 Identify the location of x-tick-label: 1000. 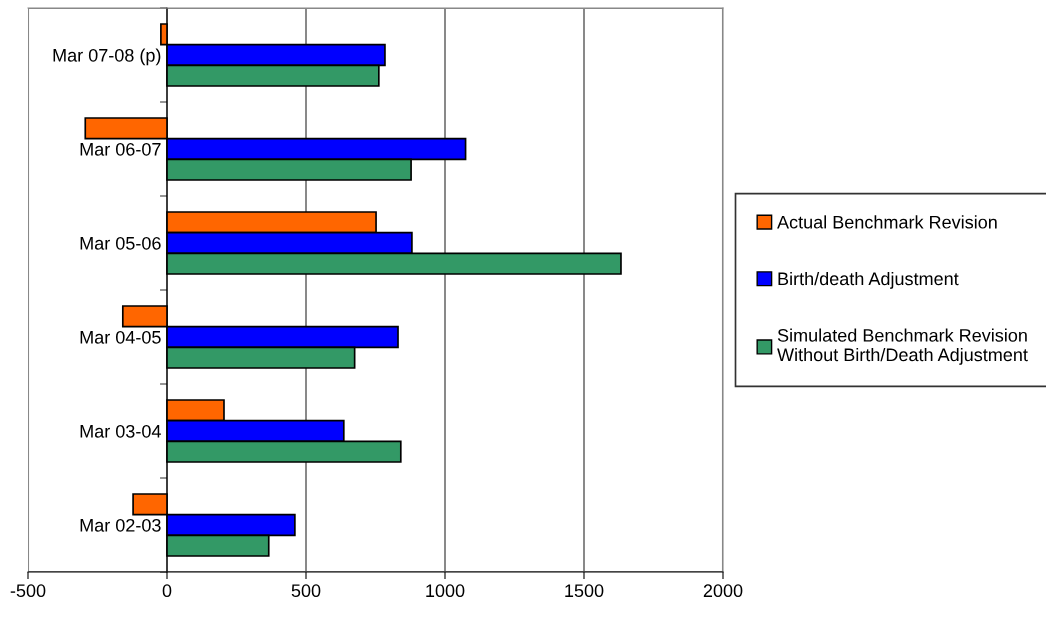
(445, 591).